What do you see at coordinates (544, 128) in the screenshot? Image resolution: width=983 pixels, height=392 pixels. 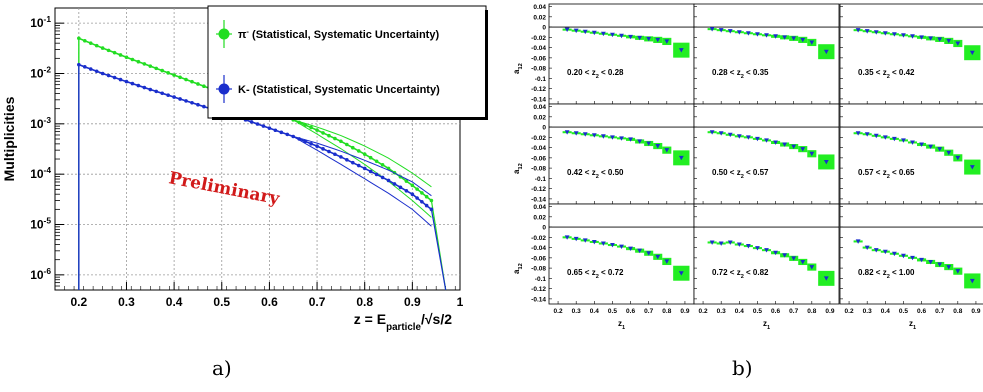 I see `y-tick-label: 0` at bounding box center [544, 128].